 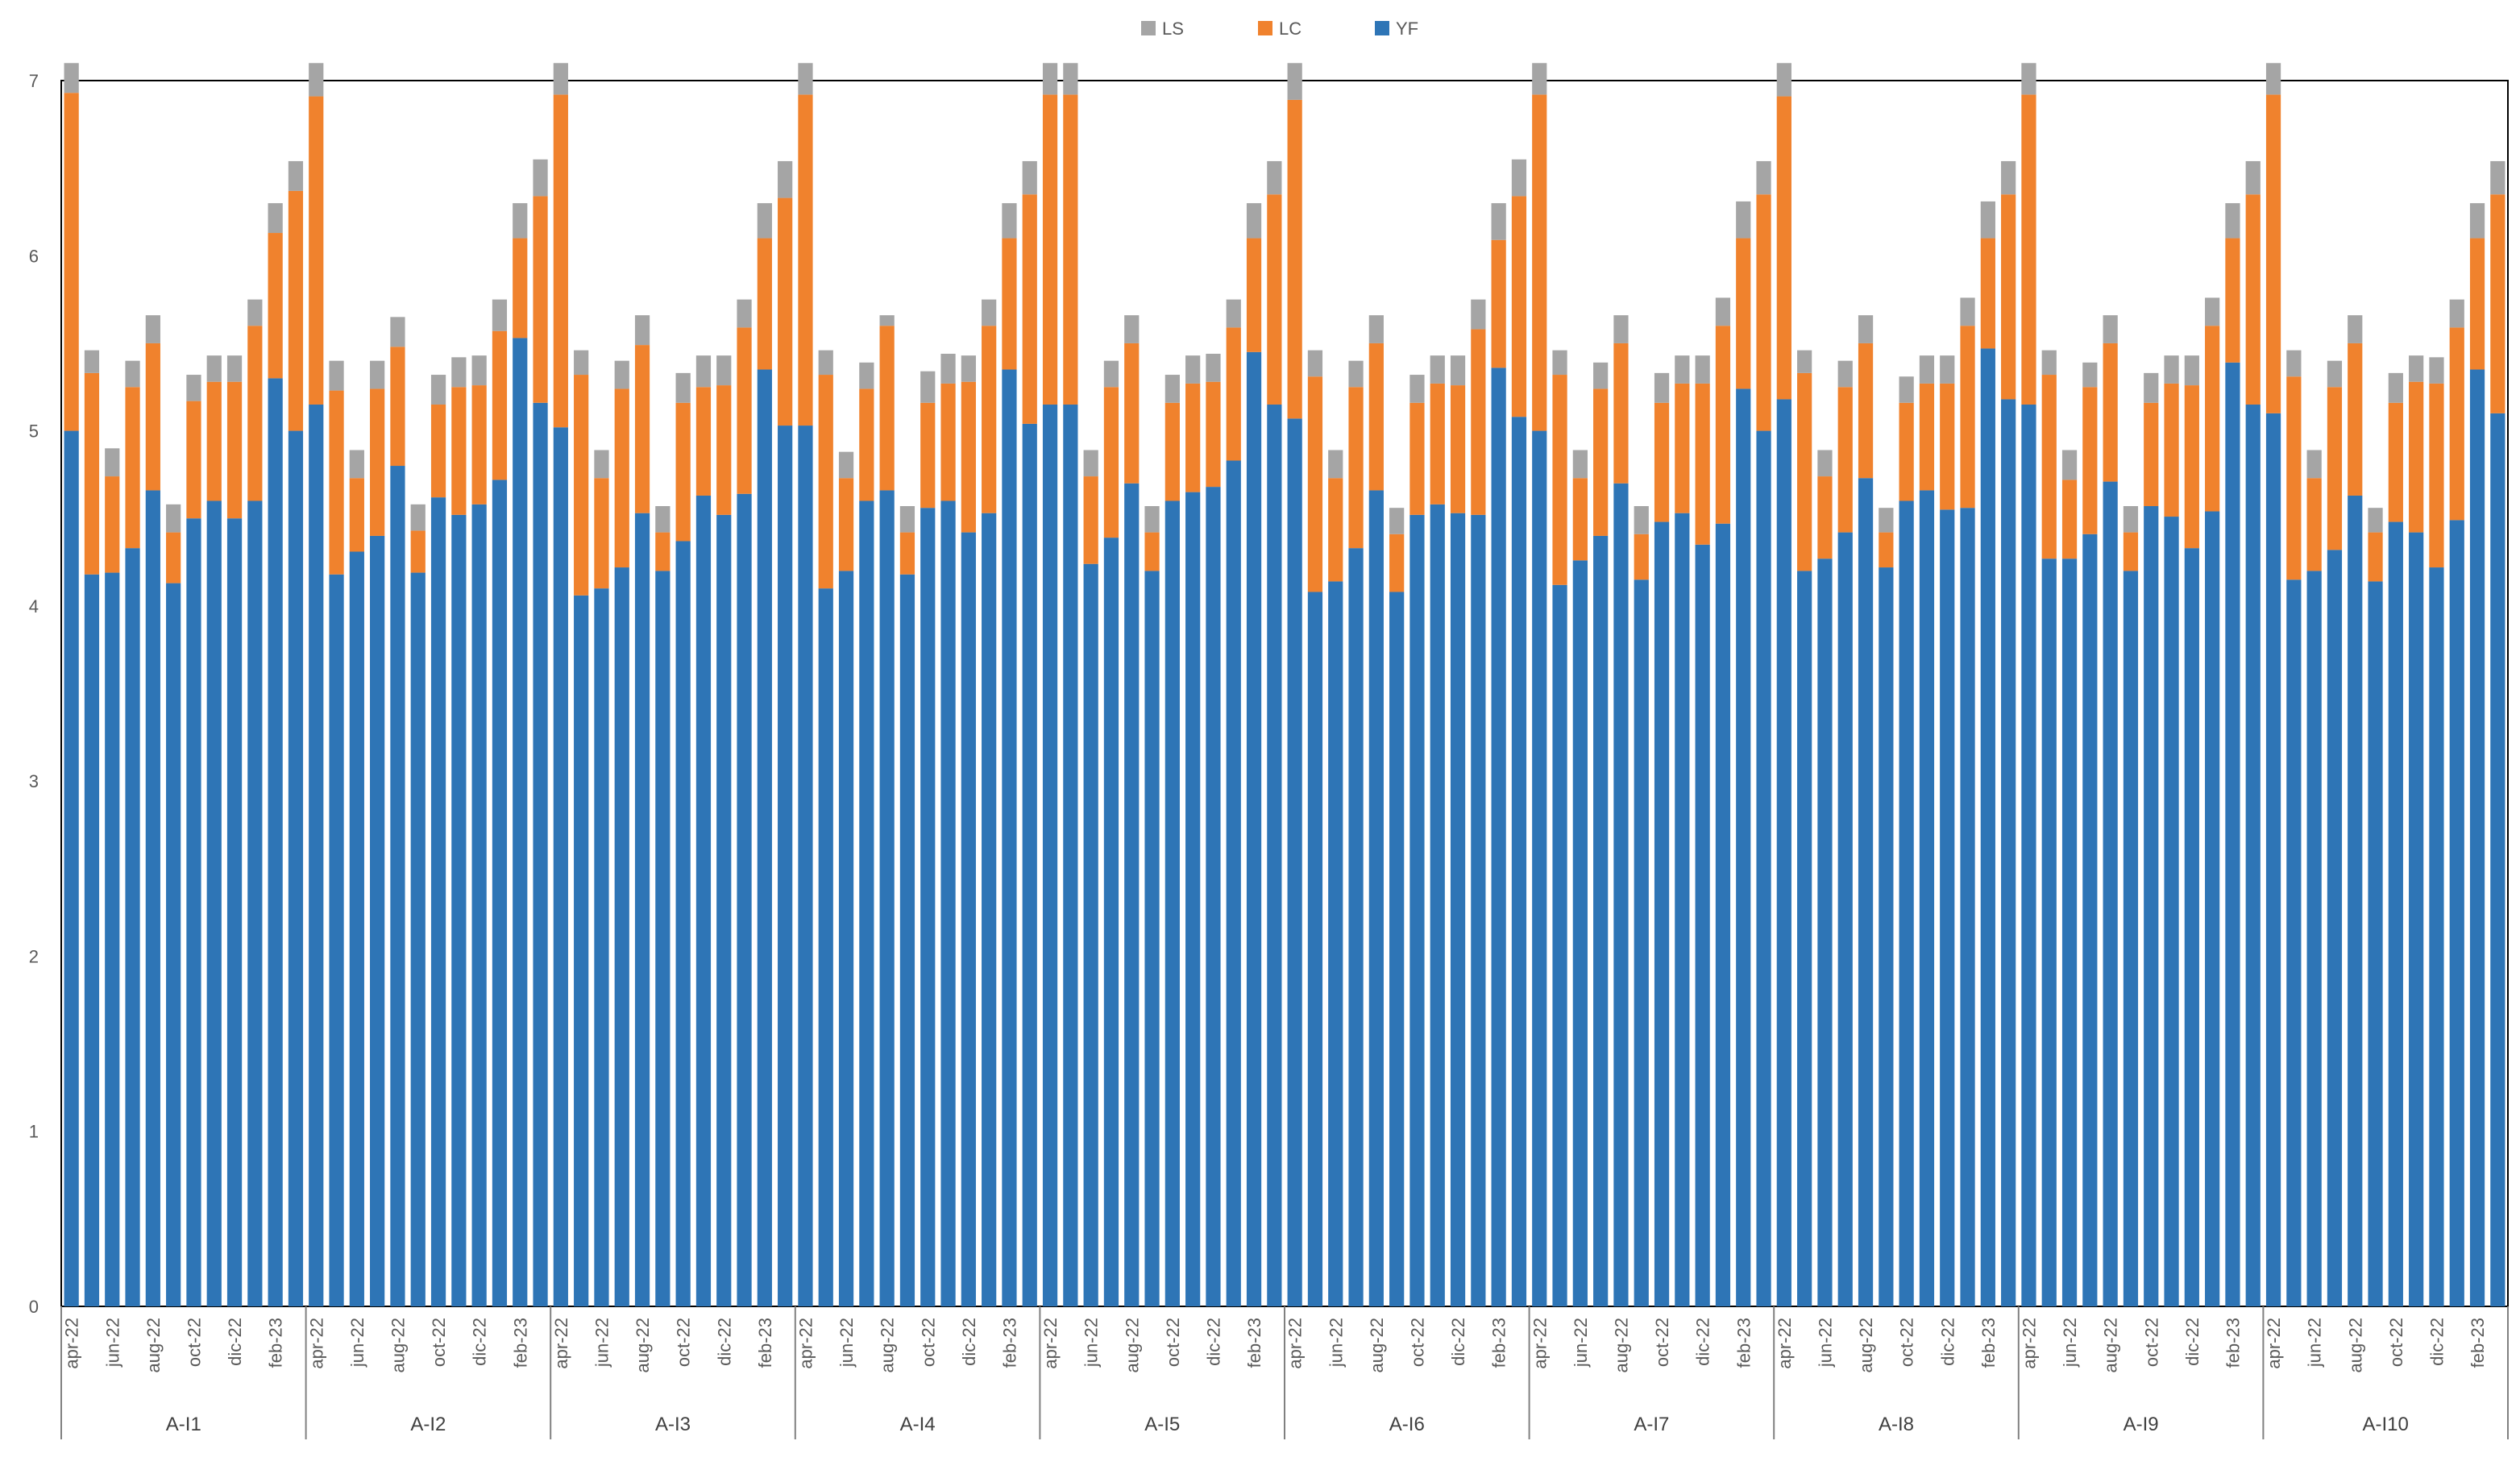 I want to click on group-label: A-I2, so click(x=428, y=1424).